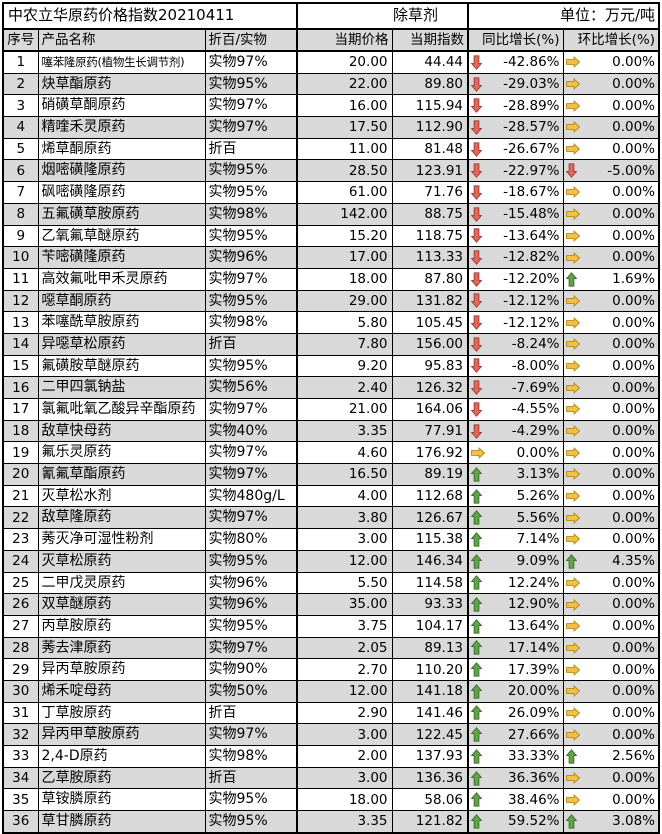 This screenshot has width=662, height=834. I want to click on table-row: 4 精喹禾灵原药 实物97% 17.50 112.90 -28.57% 0.00%, so click(331, 127).